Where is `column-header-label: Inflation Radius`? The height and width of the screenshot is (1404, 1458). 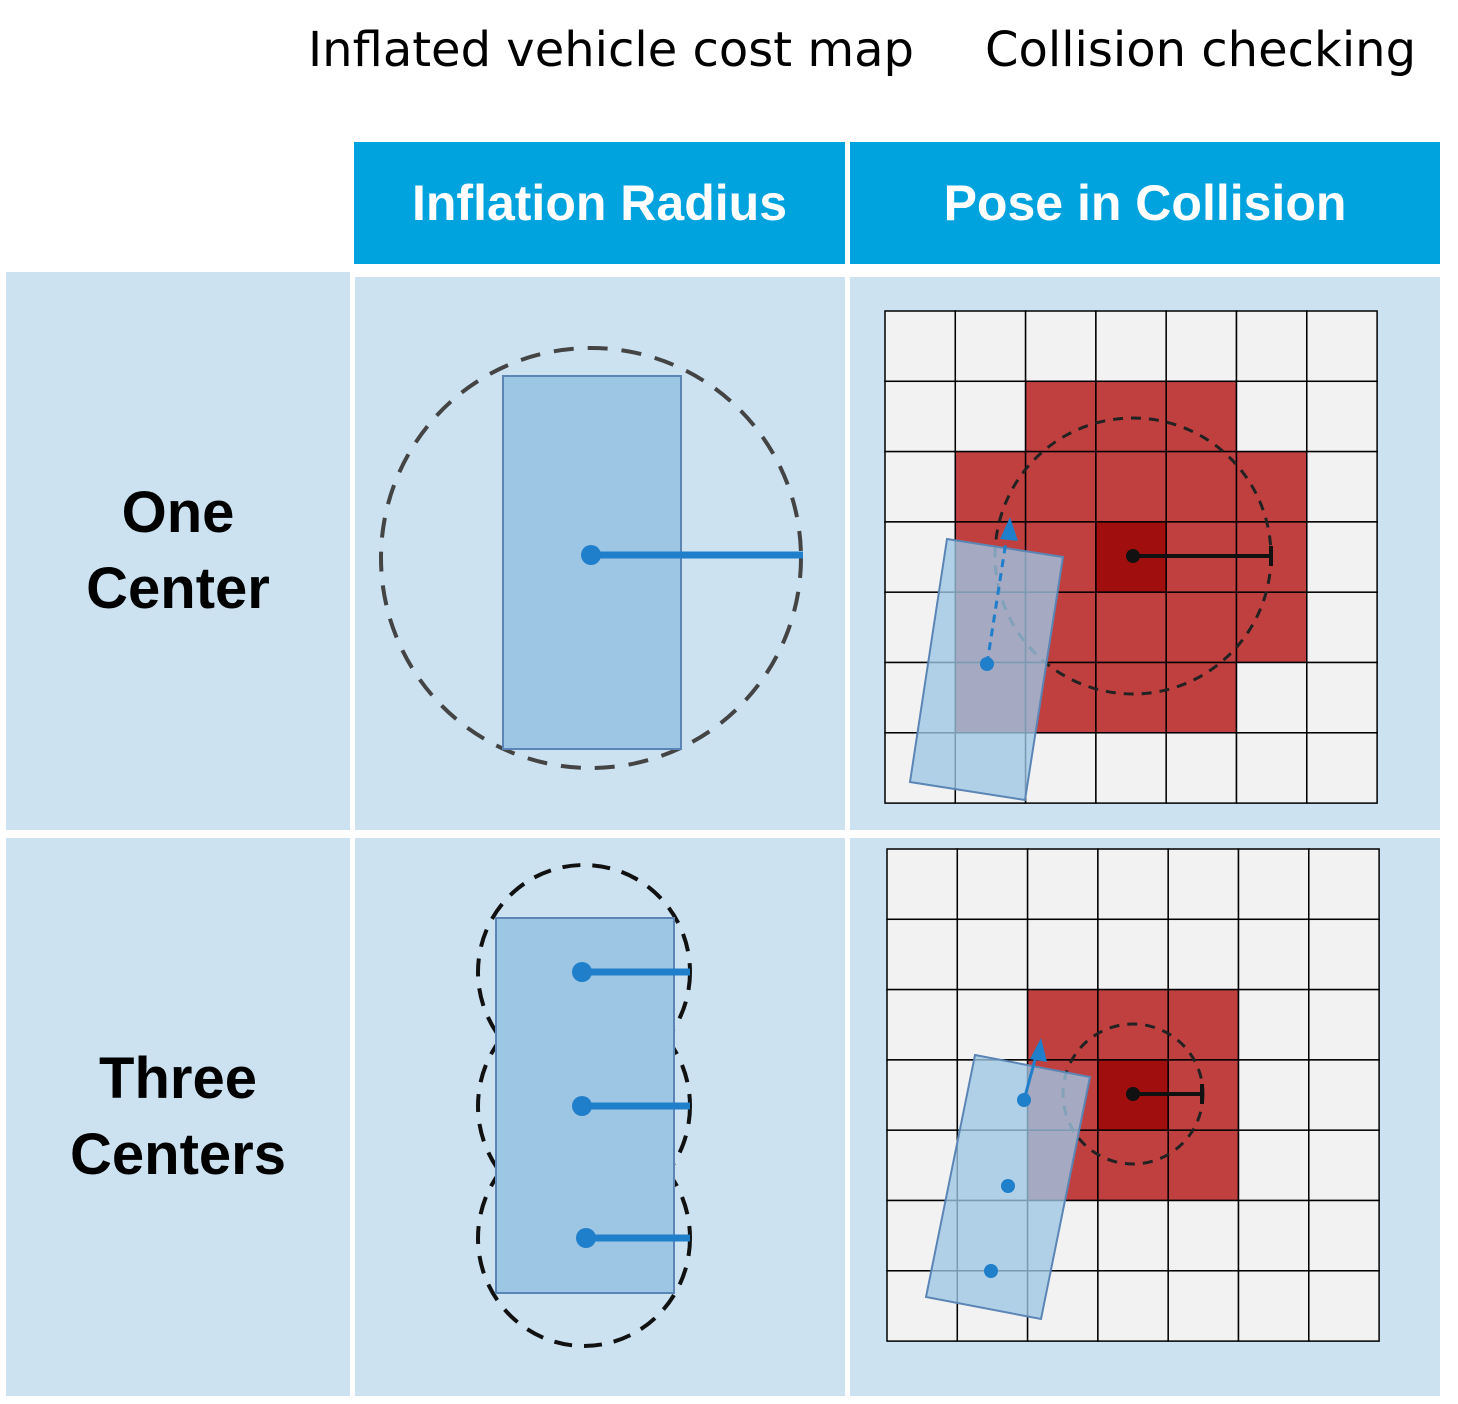 column-header-label: Inflation Radius is located at coordinates (599, 203).